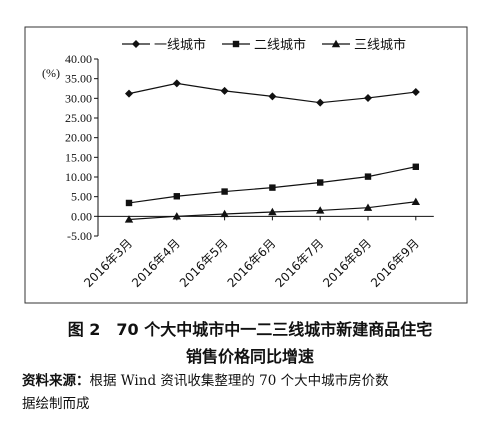  Describe the element at coordinates (56, 381) in the screenshot. I see `source-label: 资料来源：` at that location.